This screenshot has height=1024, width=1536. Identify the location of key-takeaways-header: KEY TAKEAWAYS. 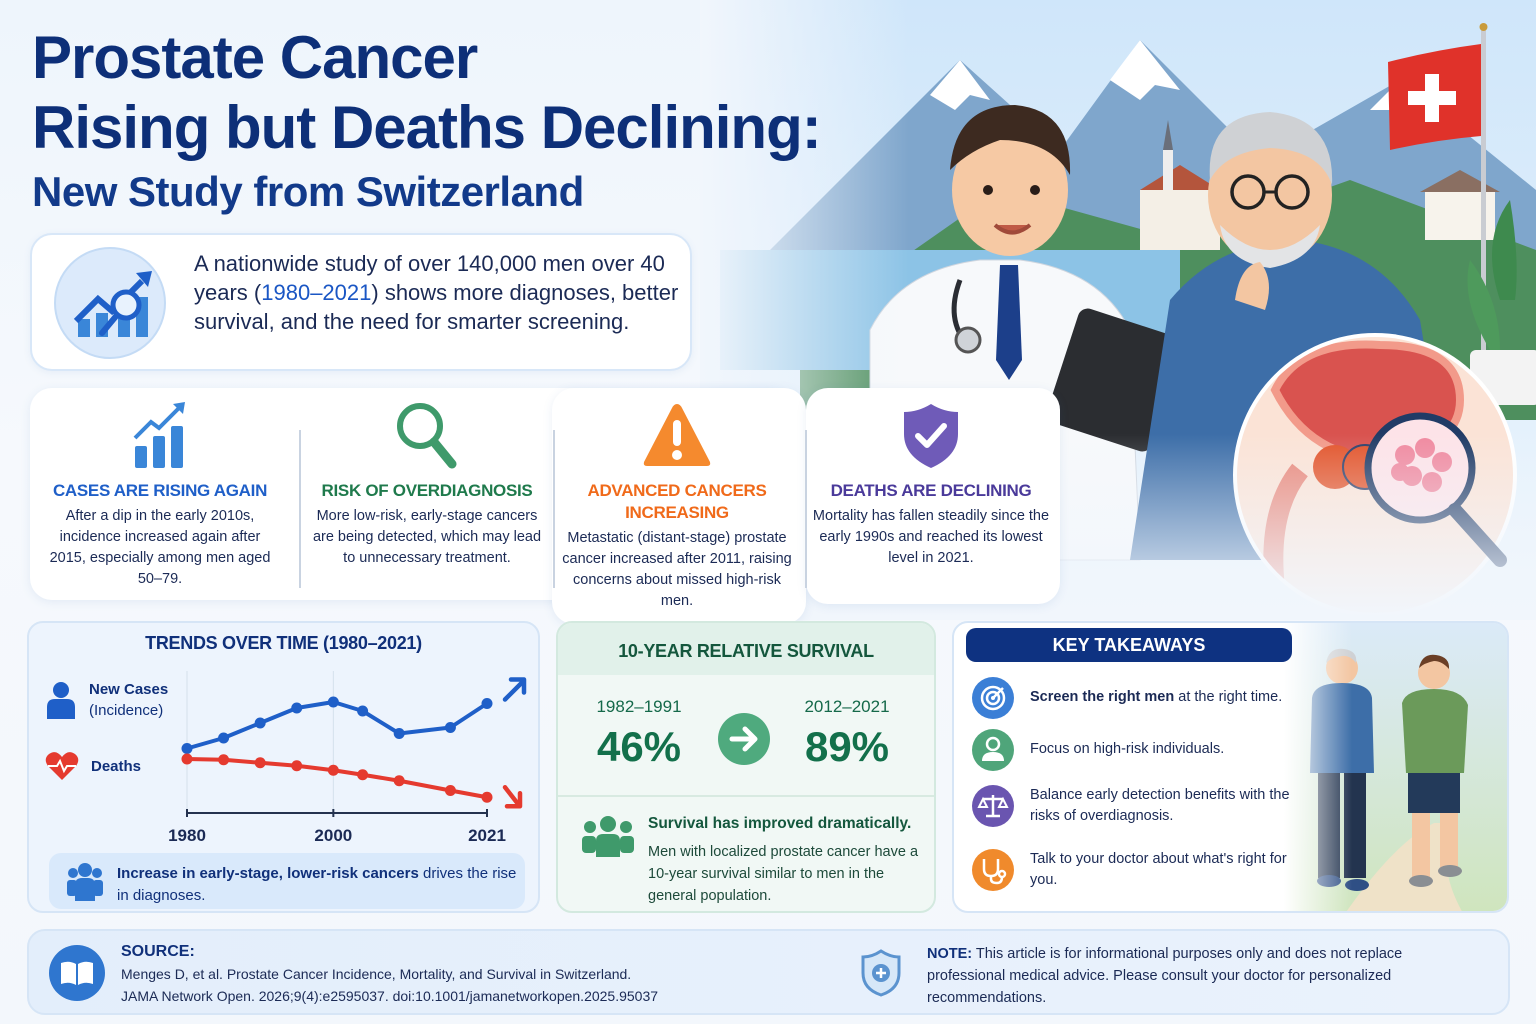
(1129, 645).